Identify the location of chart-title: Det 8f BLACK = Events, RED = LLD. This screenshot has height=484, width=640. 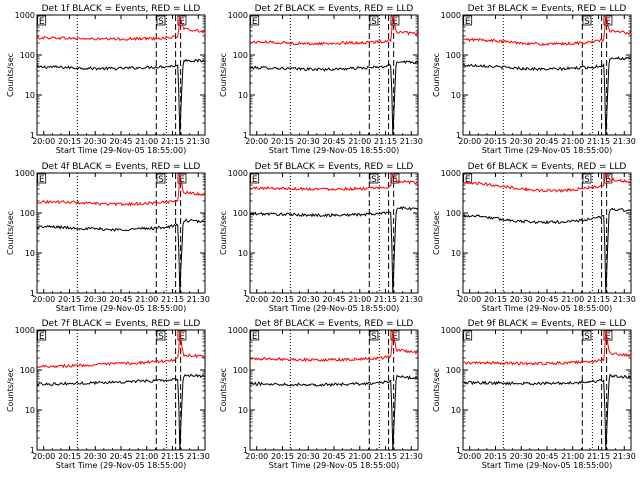
(334, 324).